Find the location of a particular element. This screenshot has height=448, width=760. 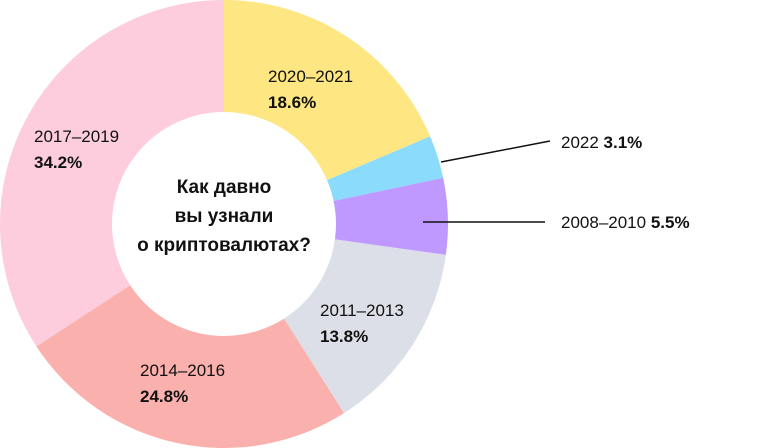

slice-value-2: 3.1% is located at coordinates (623, 142).